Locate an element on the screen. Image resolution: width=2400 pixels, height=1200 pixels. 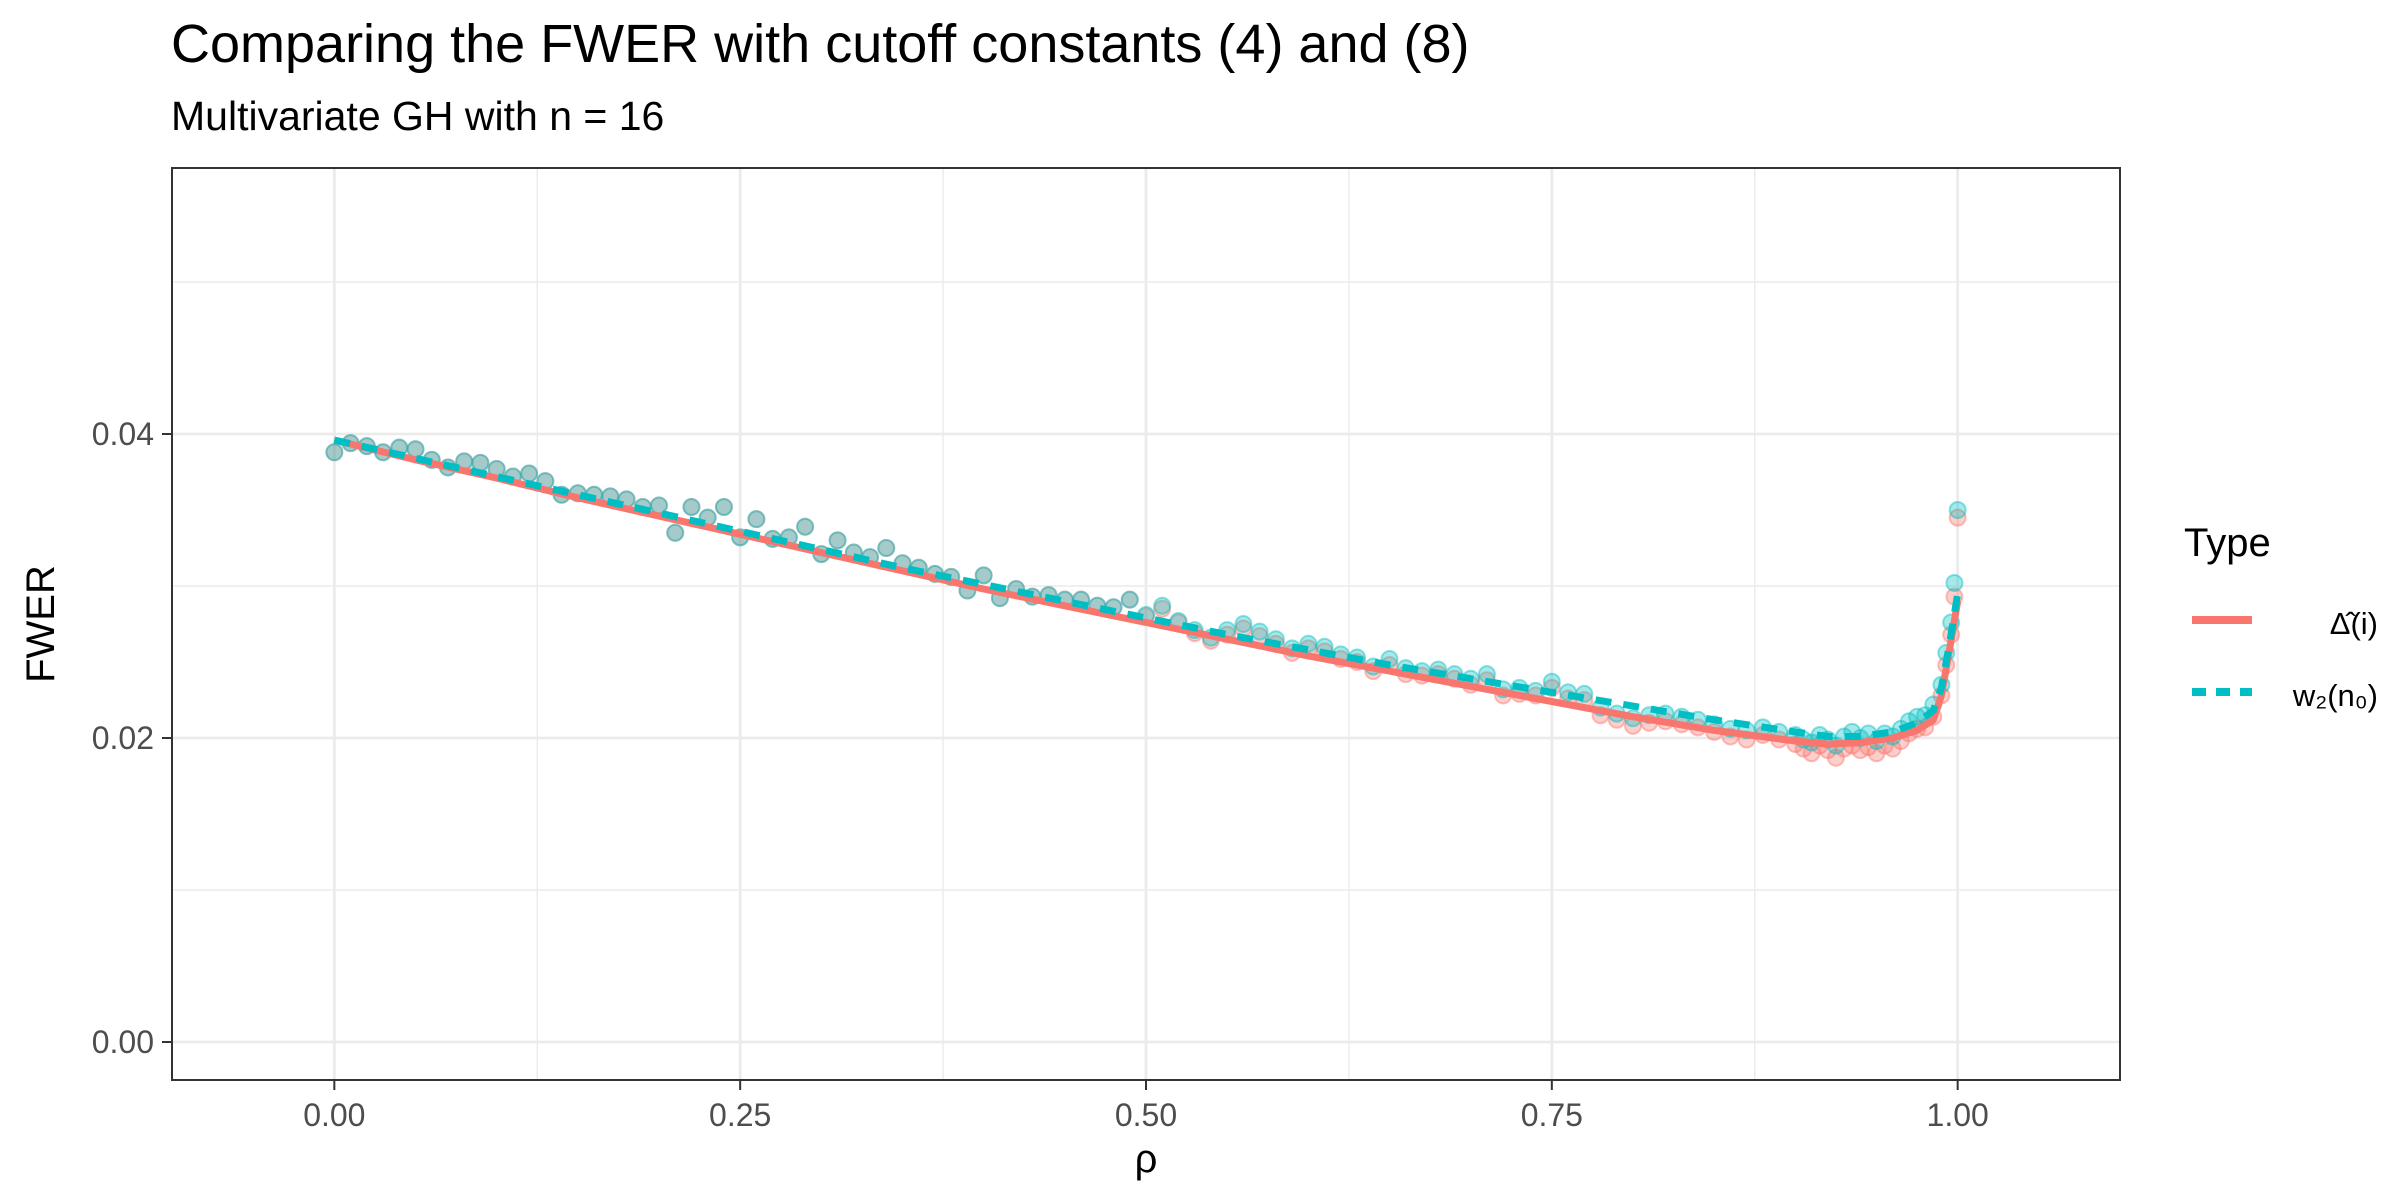
x-tick-label: 0.00 is located at coordinates (334, 1115).